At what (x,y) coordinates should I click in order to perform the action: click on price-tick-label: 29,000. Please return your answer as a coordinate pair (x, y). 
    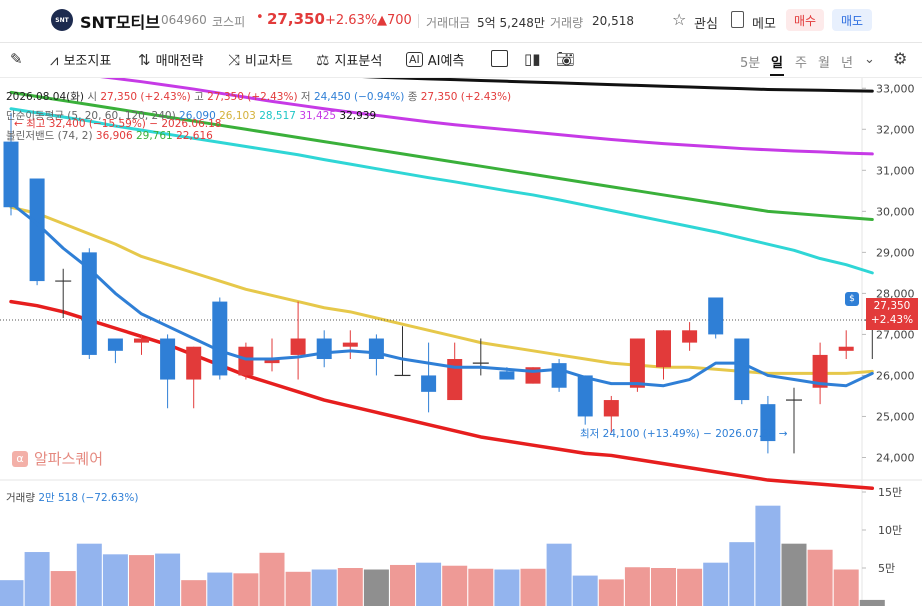
    Looking at the image, I should click on (895, 252).